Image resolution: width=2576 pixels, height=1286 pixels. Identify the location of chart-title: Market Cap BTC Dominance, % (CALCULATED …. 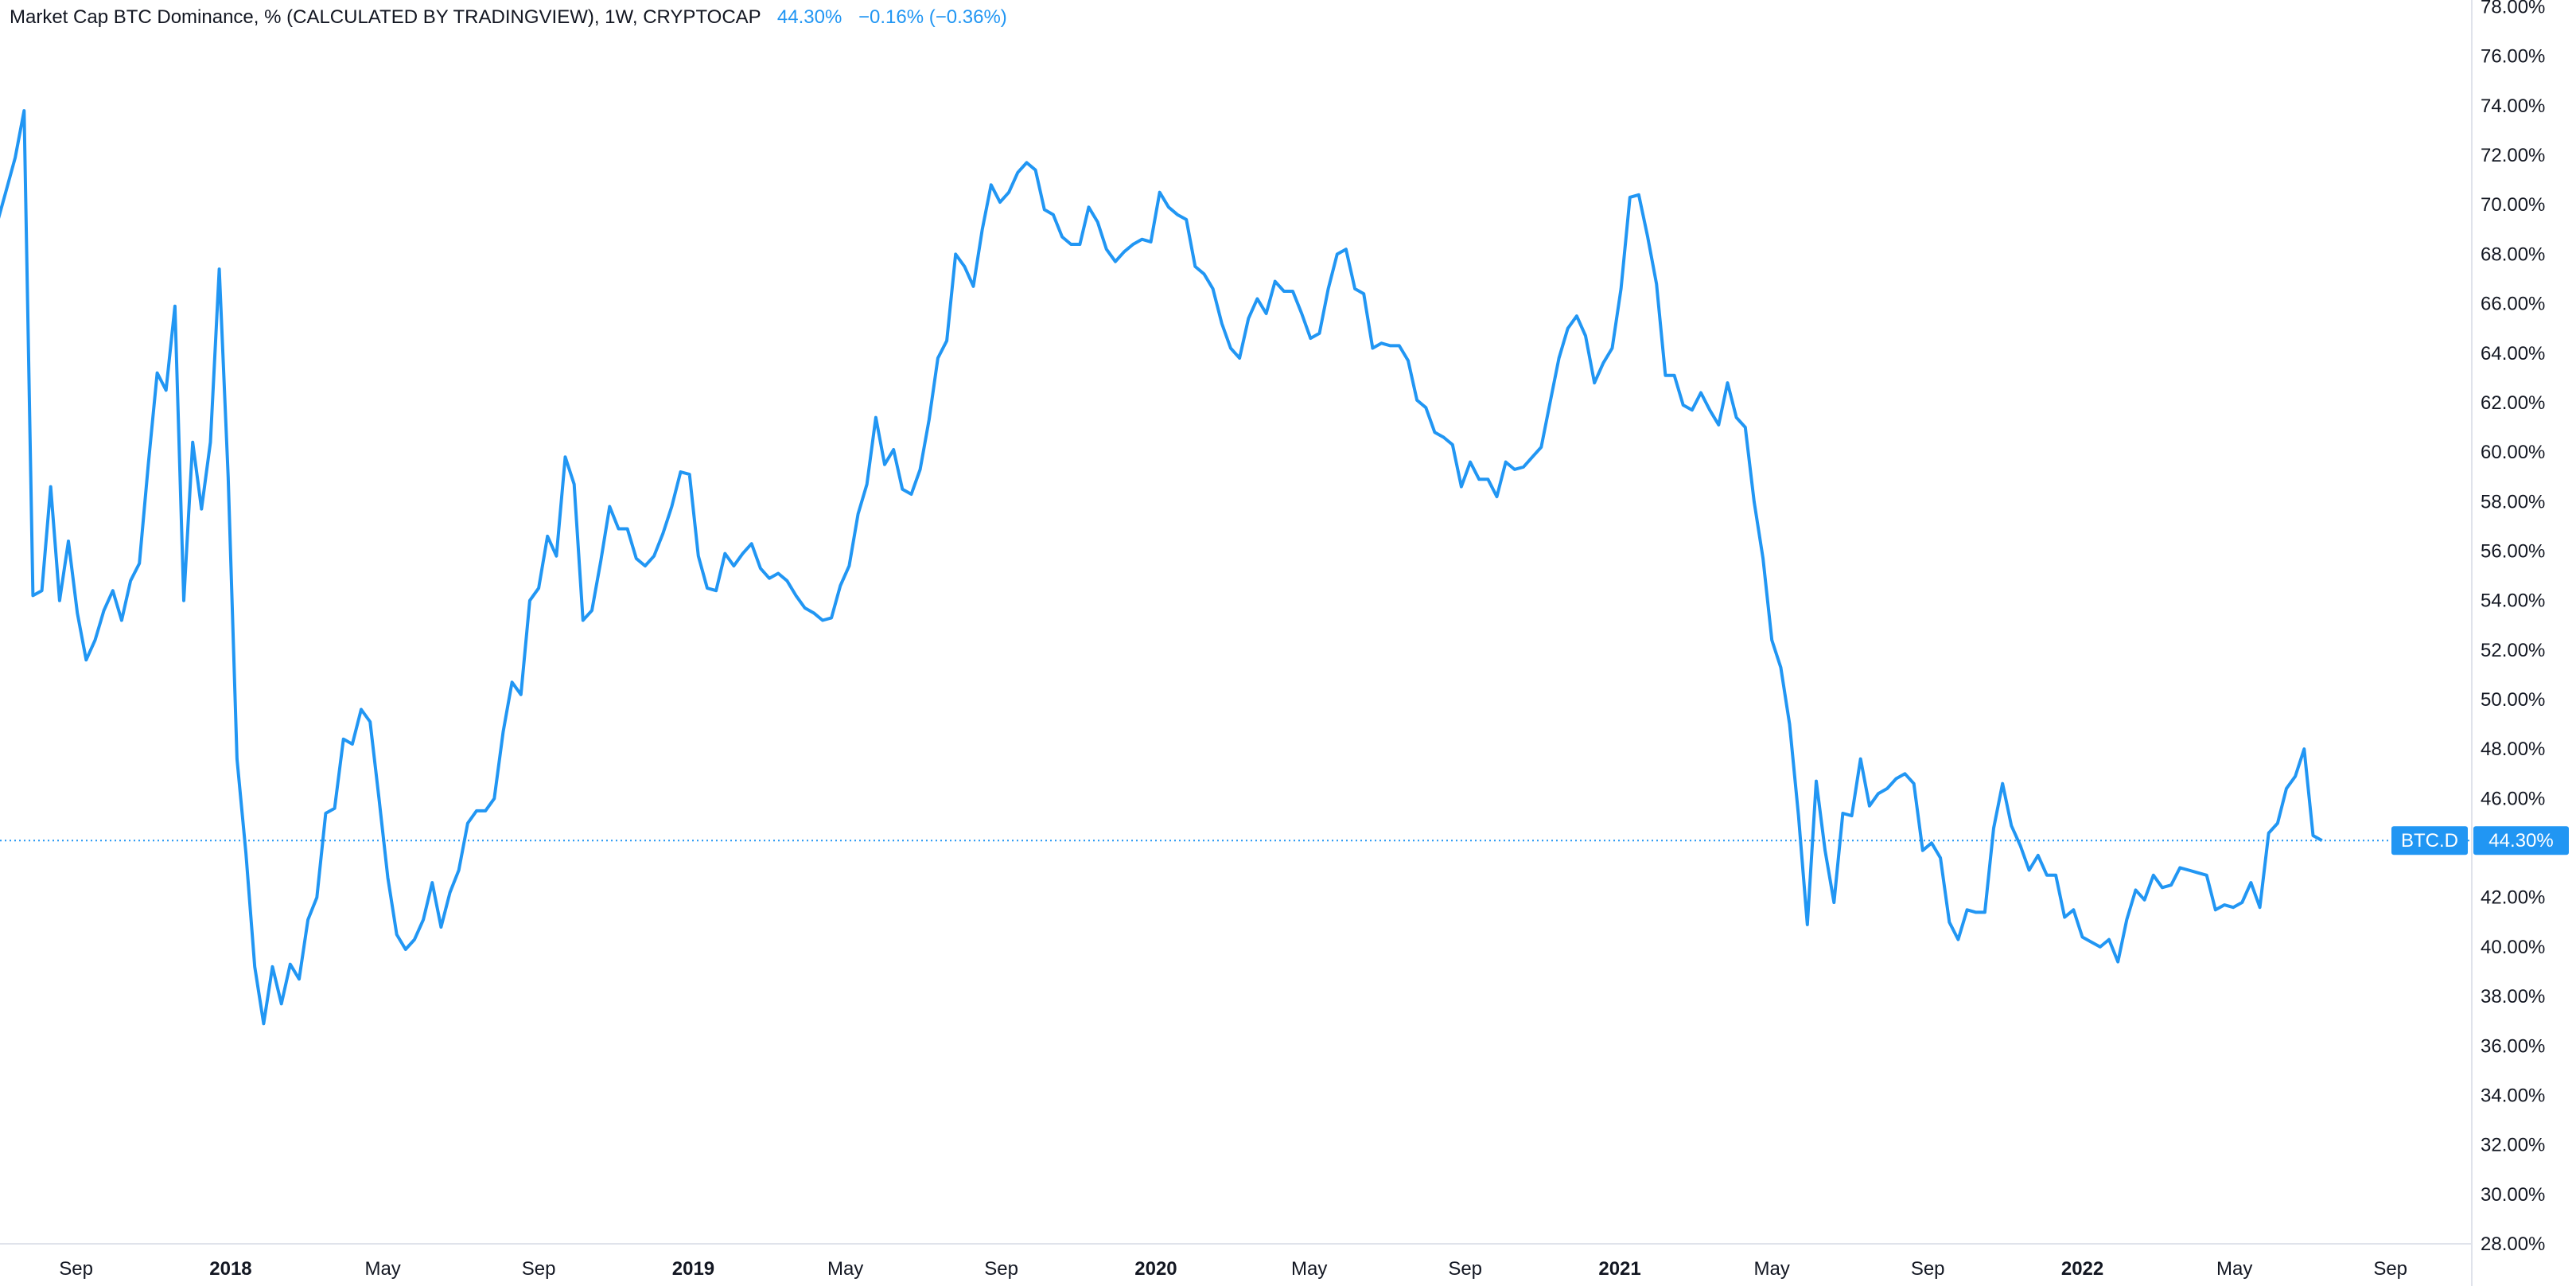
(386, 17).